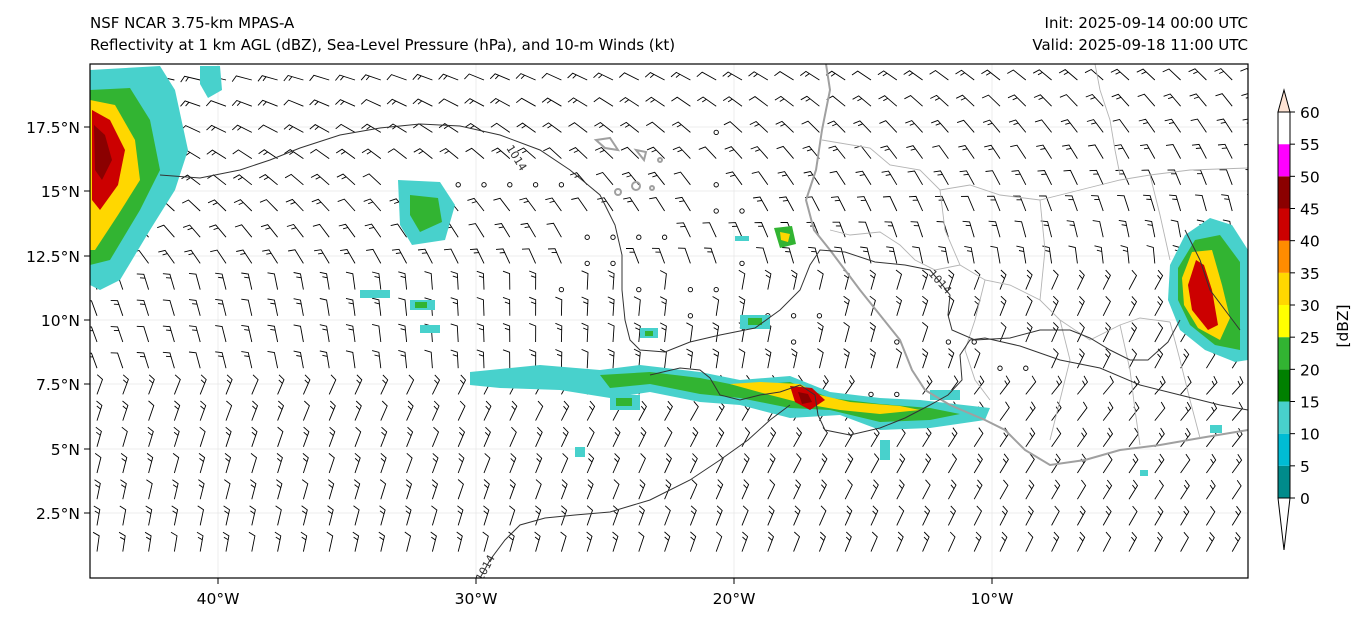  What do you see at coordinates (1310, 338) in the screenshot?
I see `colorbar-tick-label: 25` at bounding box center [1310, 338].